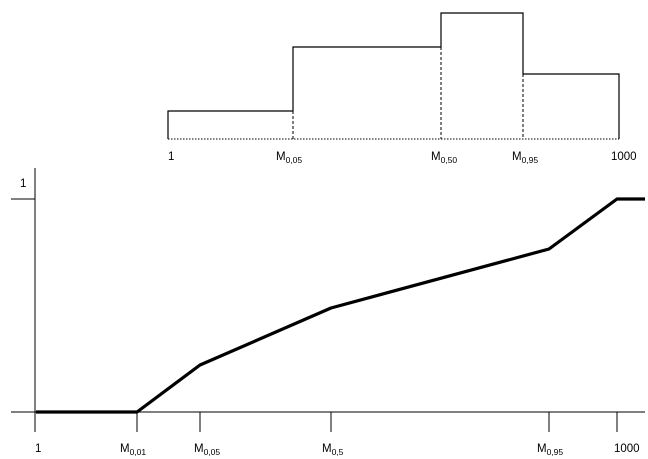 This screenshot has height=459, width=648. I want to click on x-ticks, so click(326, 422).